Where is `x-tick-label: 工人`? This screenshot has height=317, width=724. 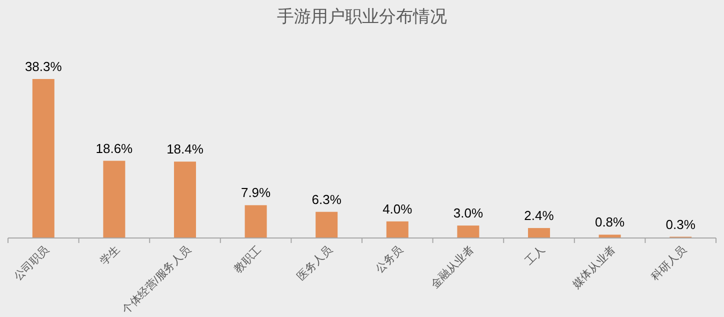 x-tick-label: 工人 is located at coordinates (535, 256).